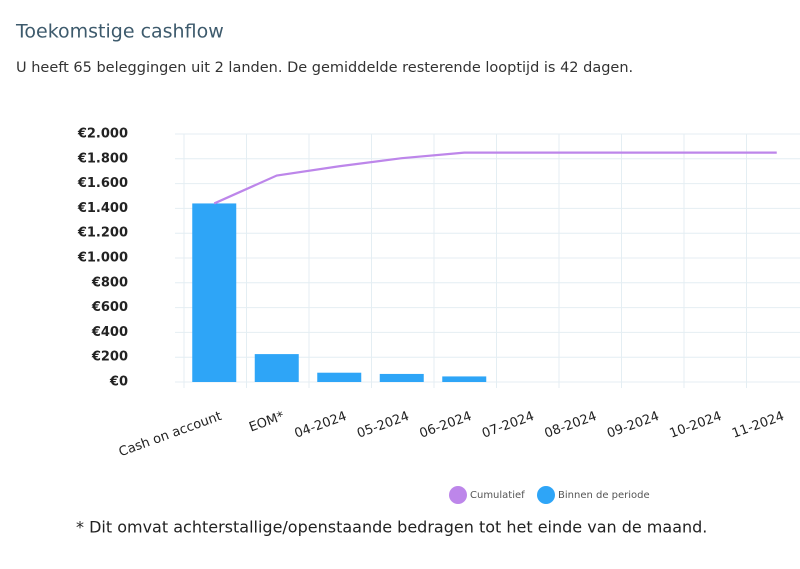 The width and height of the screenshot is (800, 569). Describe the element at coordinates (119, 32) in the screenshot. I see `title: Toekomstige cashflow` at that location.